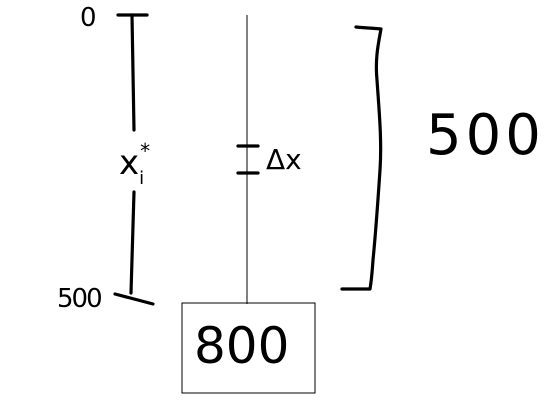  Describe the element at coordinates (248, 159) in the screenshot. I see `center-line` at that location.